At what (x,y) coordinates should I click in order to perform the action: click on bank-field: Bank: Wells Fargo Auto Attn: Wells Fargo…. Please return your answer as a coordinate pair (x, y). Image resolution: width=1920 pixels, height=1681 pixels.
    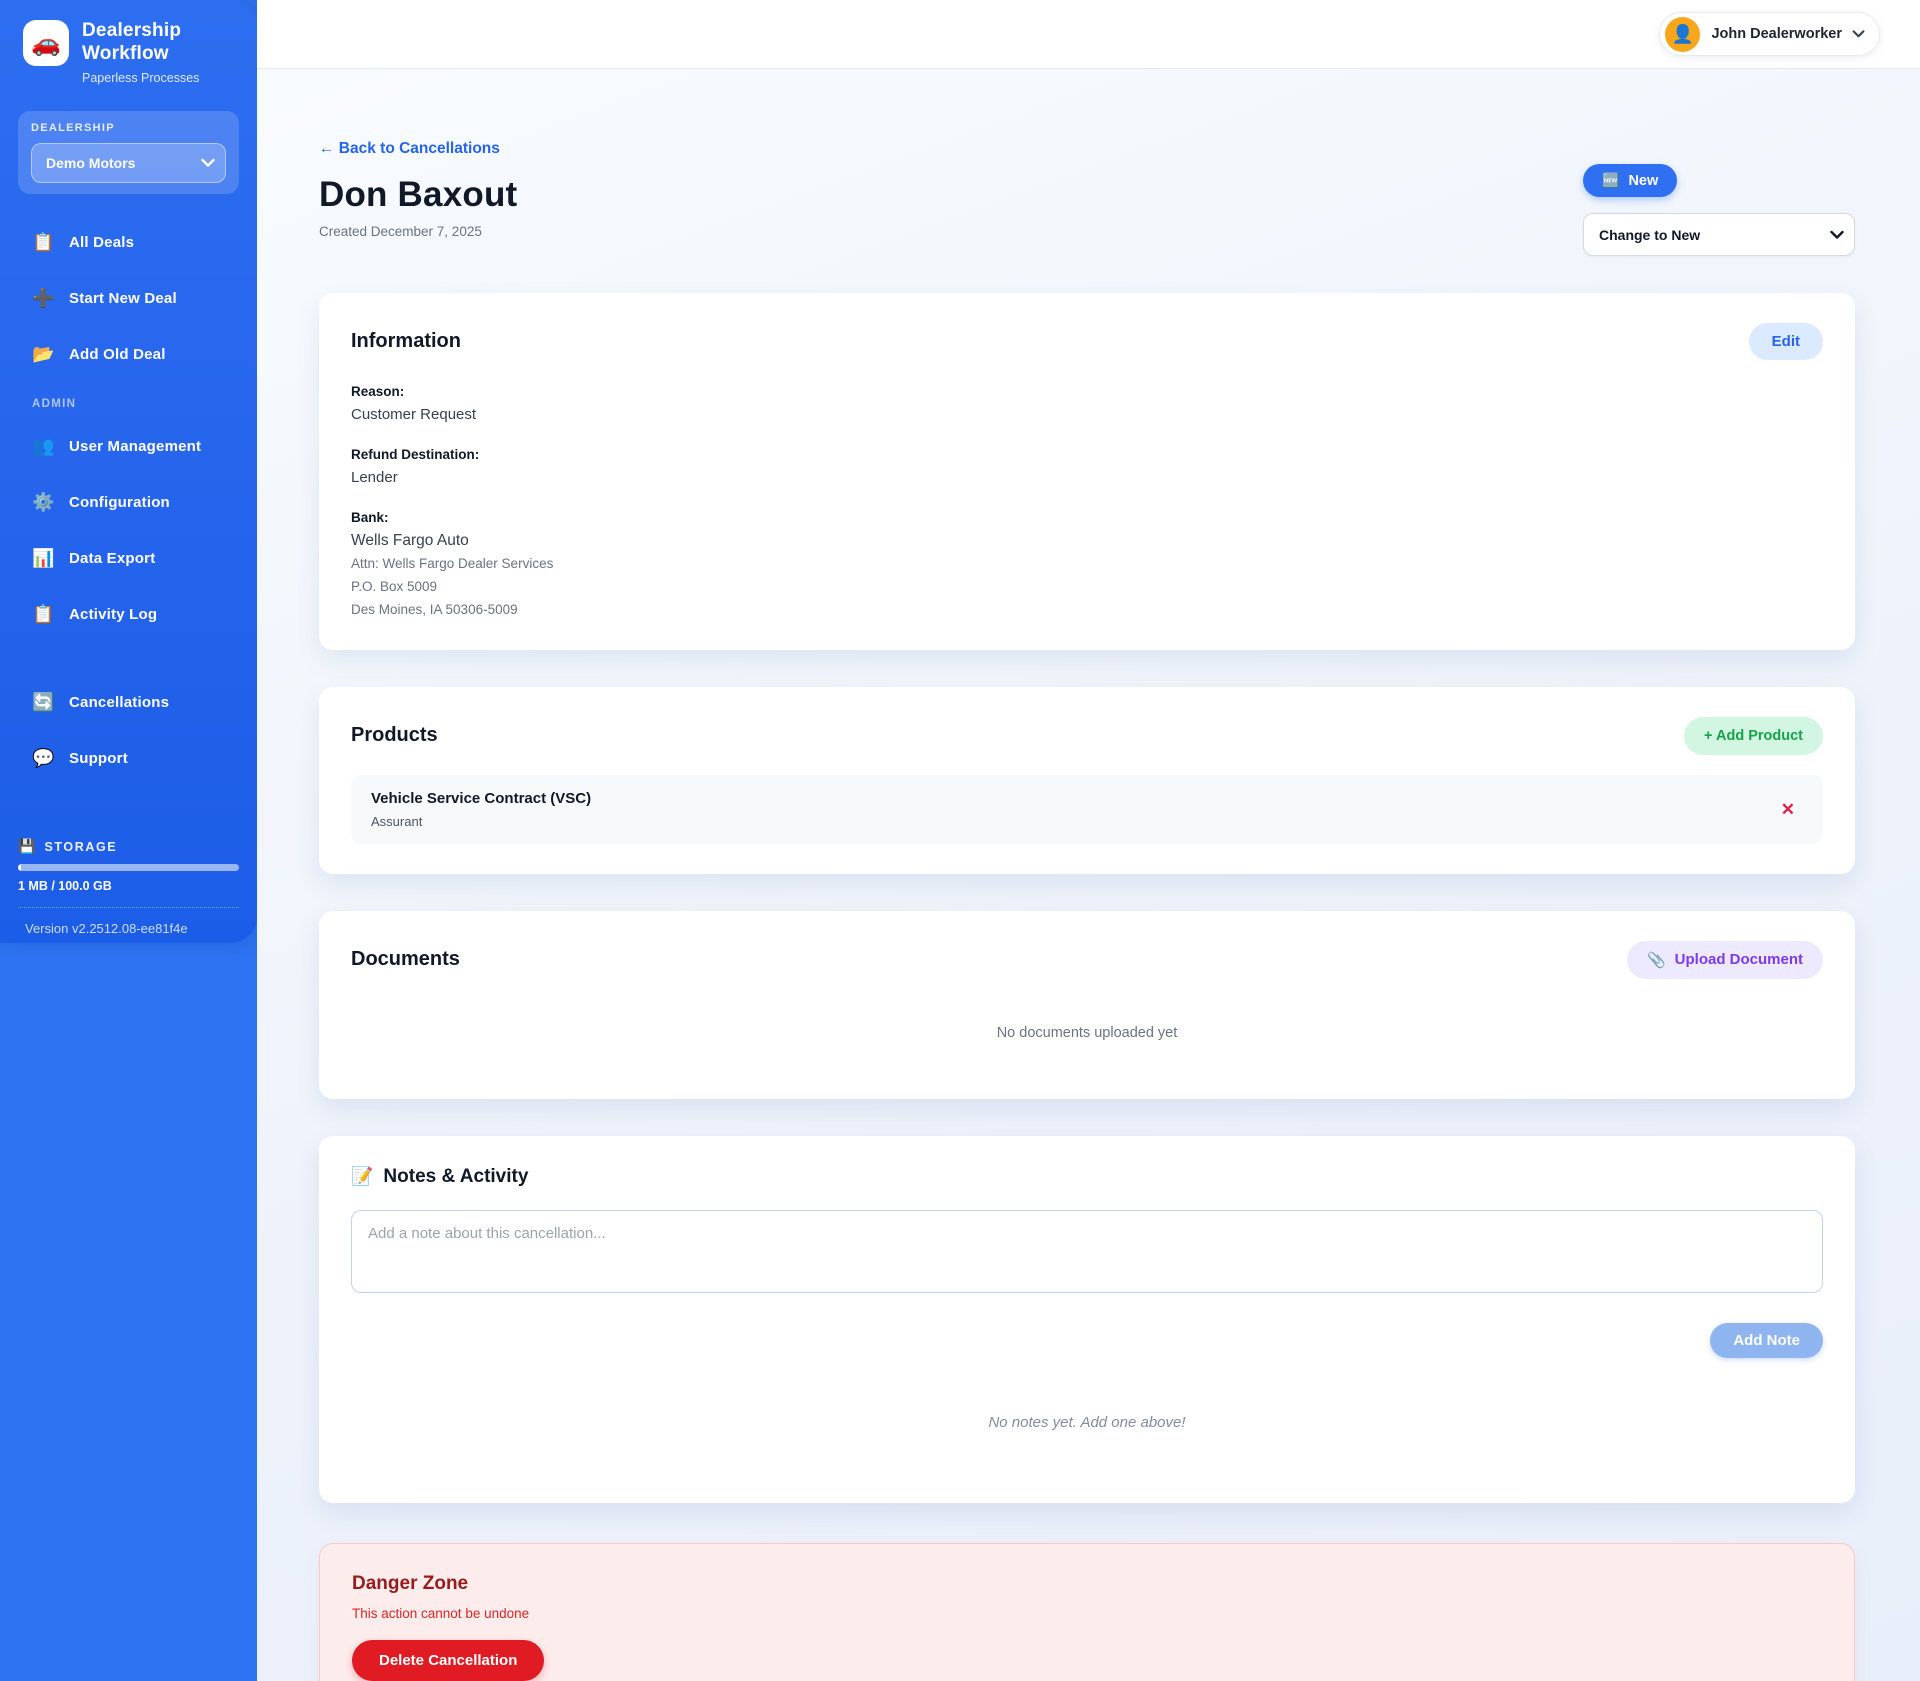
    Looking at the image, I should click on (1087, 565).